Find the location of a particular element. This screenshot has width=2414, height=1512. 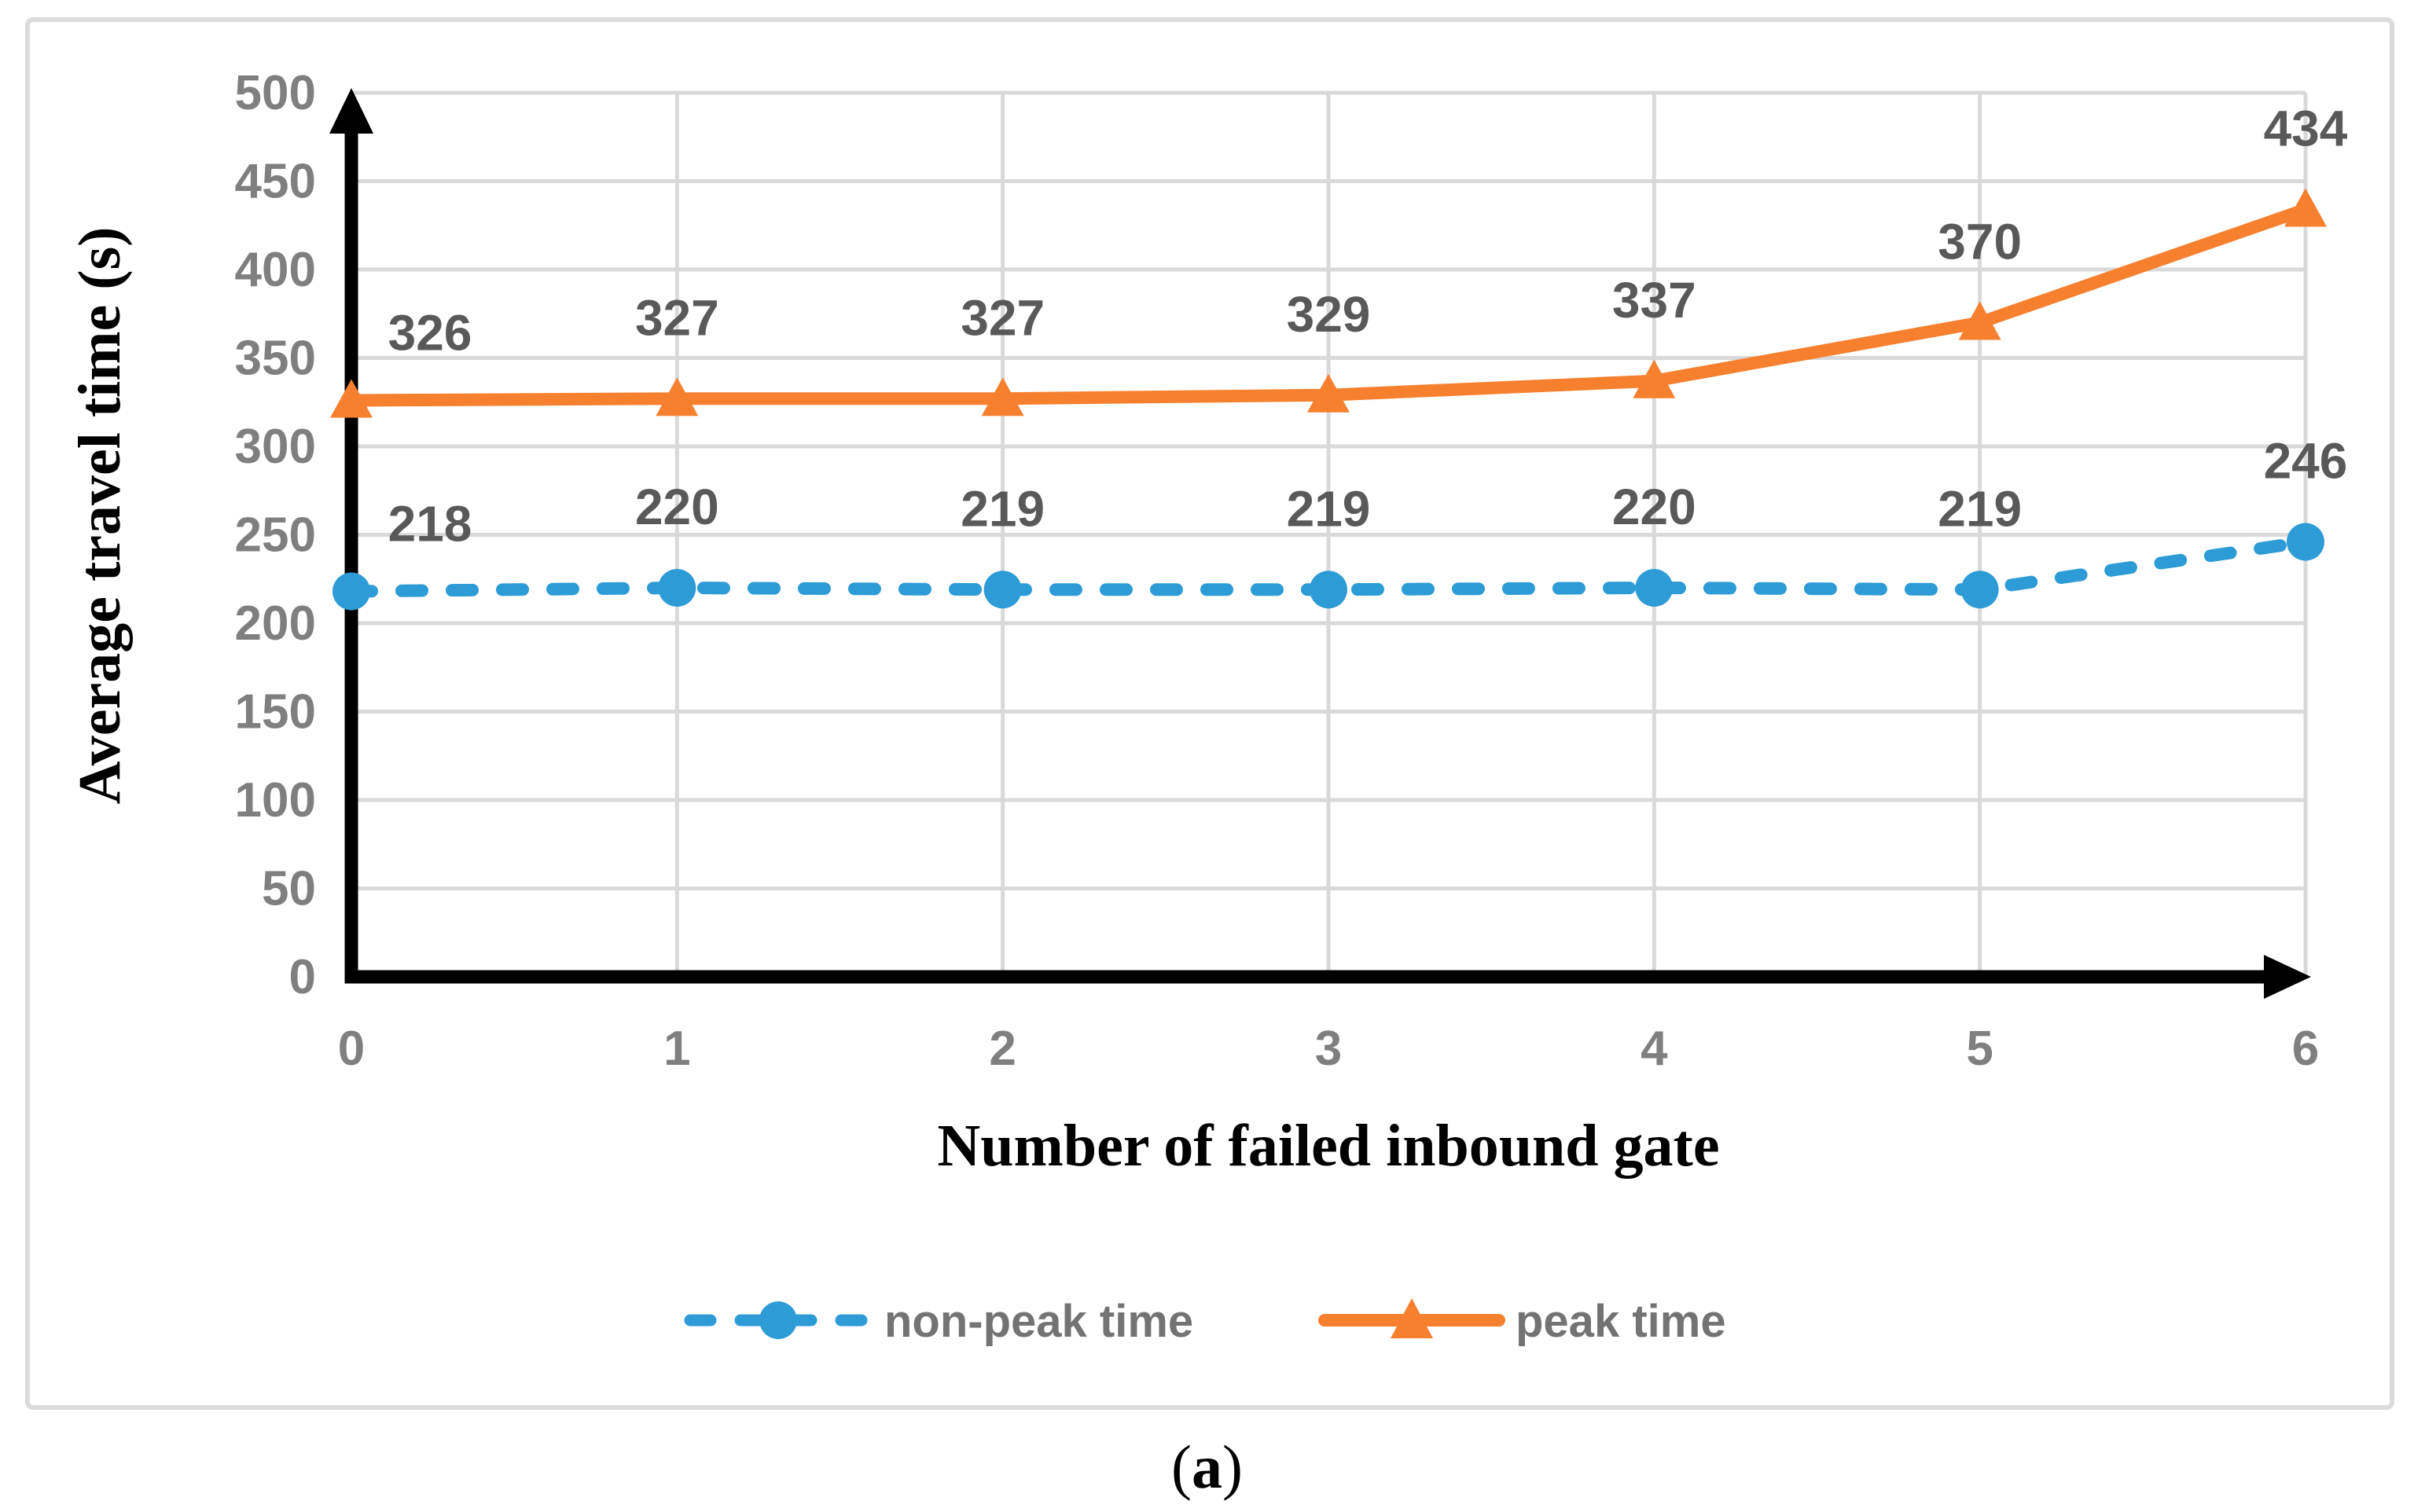

subfigure-caption: (a) is located at coordinates (1207, 1467).